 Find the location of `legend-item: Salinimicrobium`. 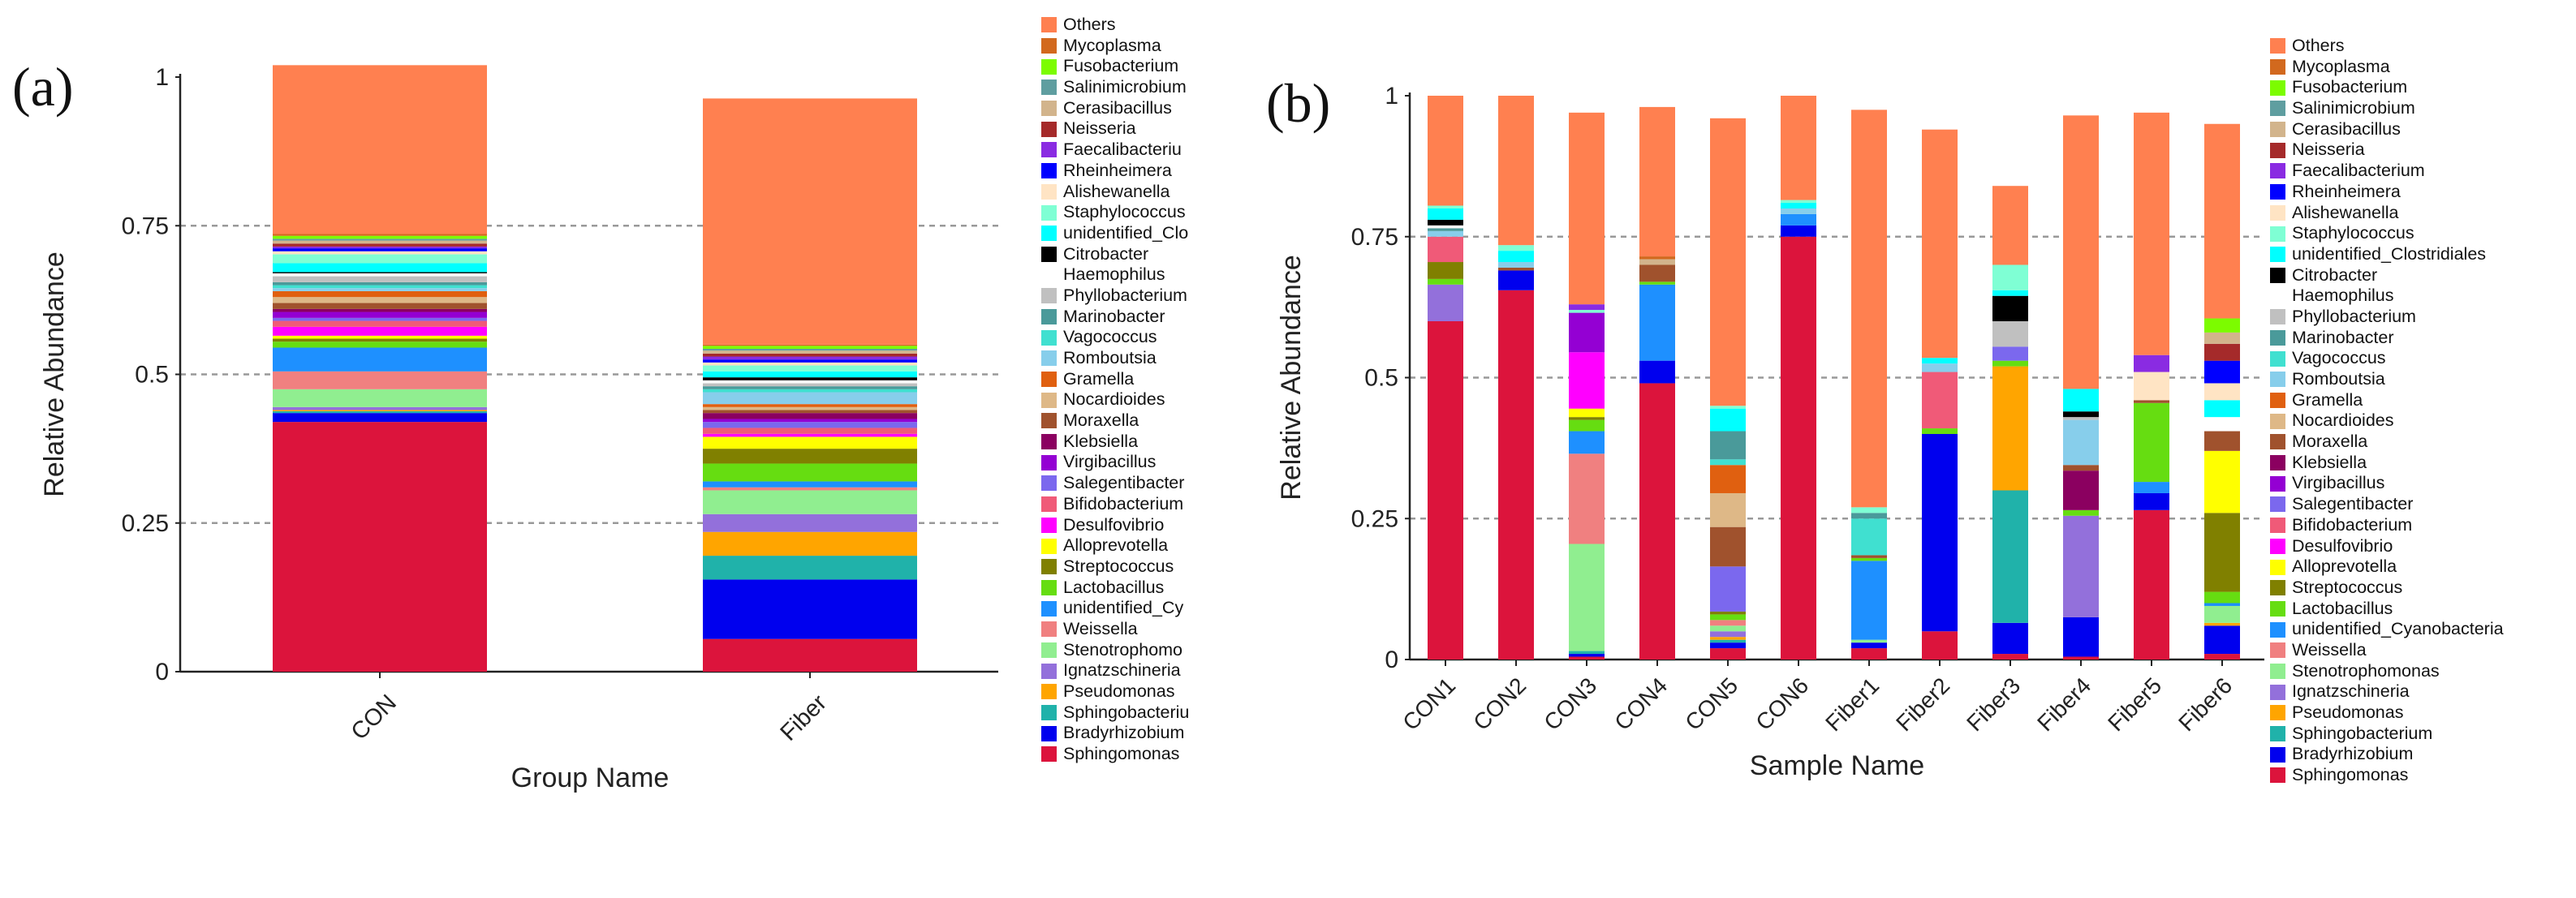

legend-item: Salinimicrobium is located at coordinates (1143, 87).